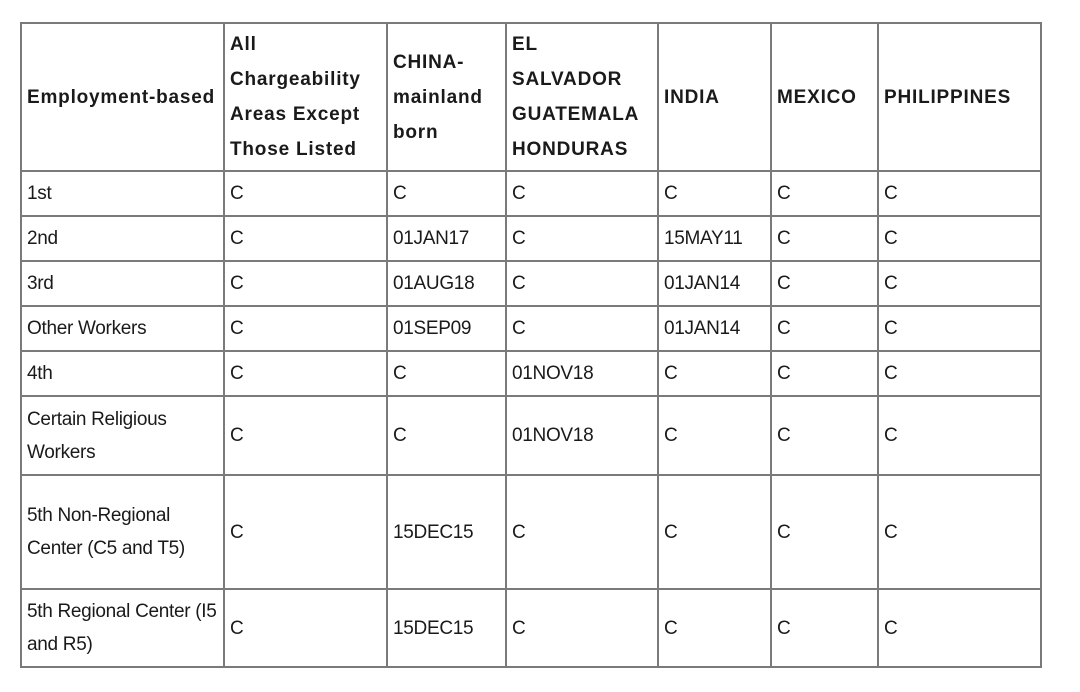  Describe the element at coordinates (122, 435) in the screenshot. I see `row-label: Certain Religious Workers` at that location.